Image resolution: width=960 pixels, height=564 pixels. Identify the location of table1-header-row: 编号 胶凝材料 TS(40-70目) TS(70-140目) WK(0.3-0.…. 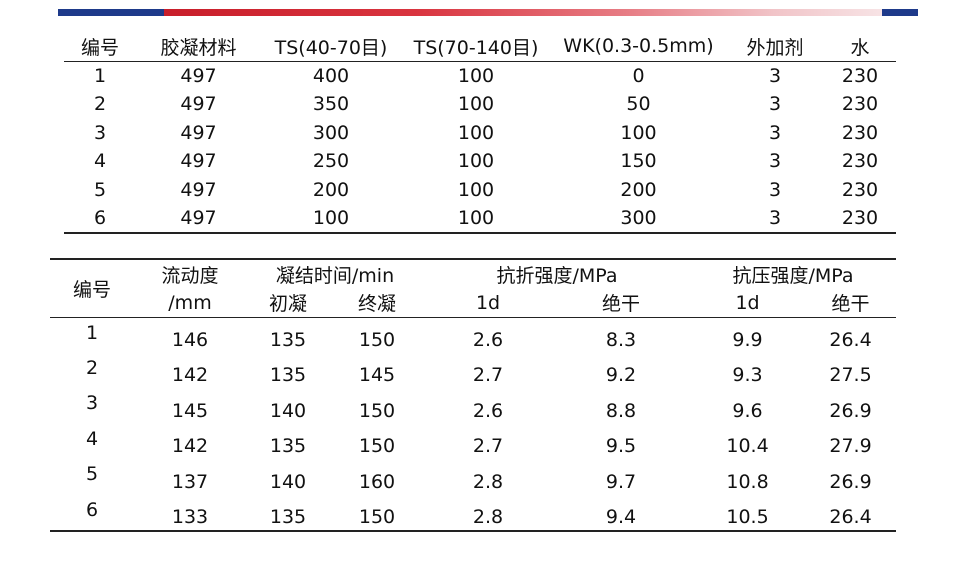
(480, 47).